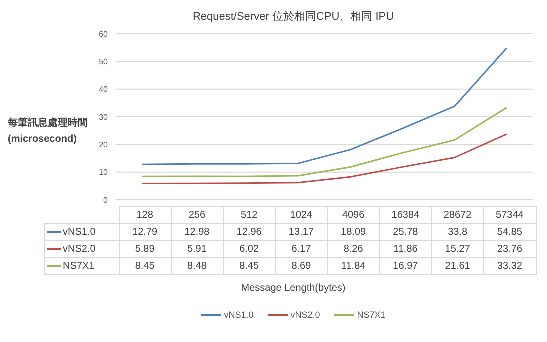 Image resolution: width=547 pixels, height=342 pixels. I want to click on data-label: 21.61, so click(458, 266).